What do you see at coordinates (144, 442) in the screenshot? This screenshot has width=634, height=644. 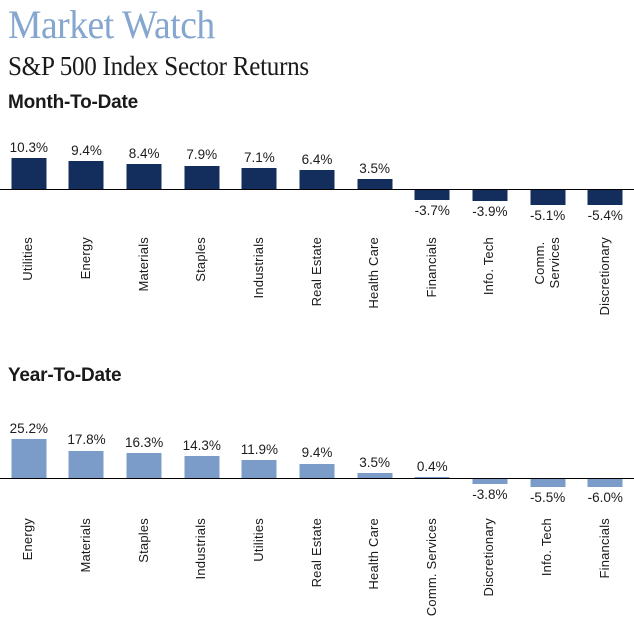 I see `value-label: 16.3%` at bounding box center [144, 442].